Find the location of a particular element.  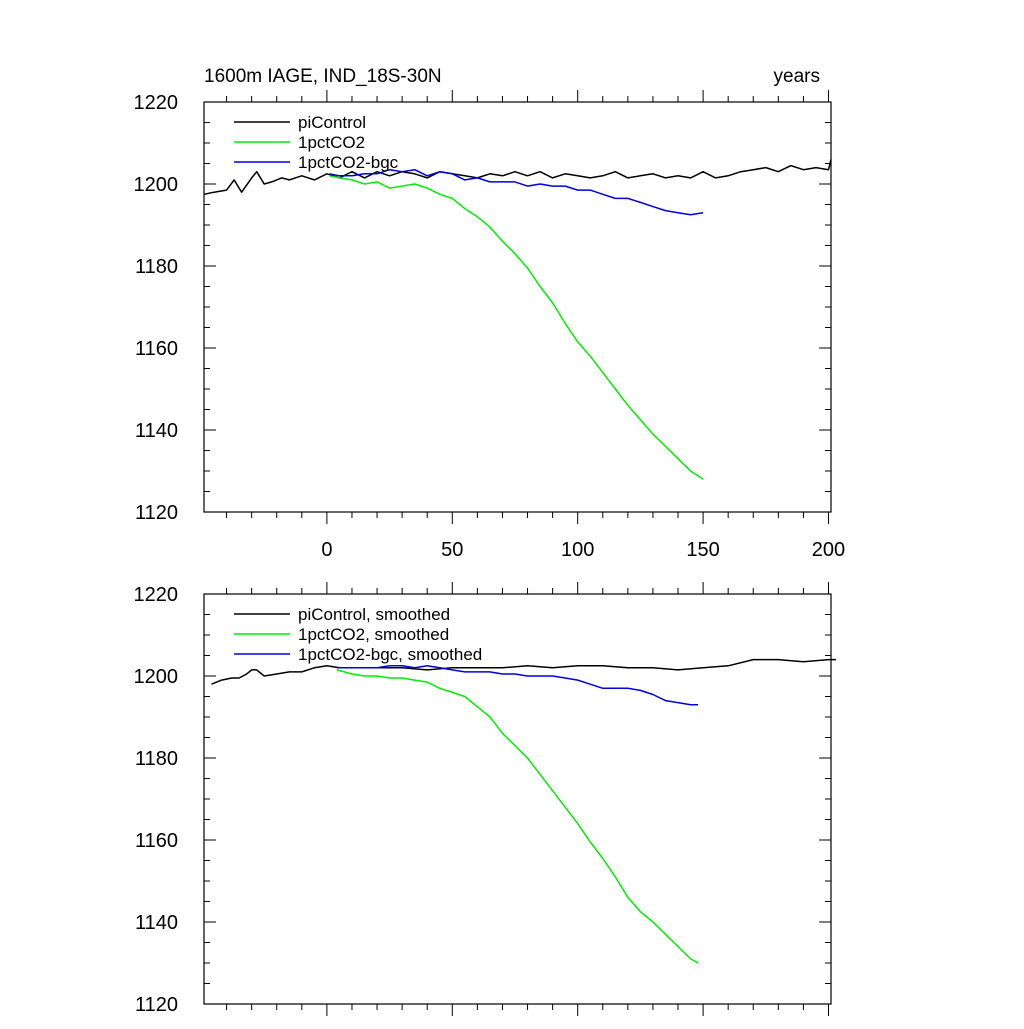

x-axis-unit-label: years is located at coordinates (797, 76).